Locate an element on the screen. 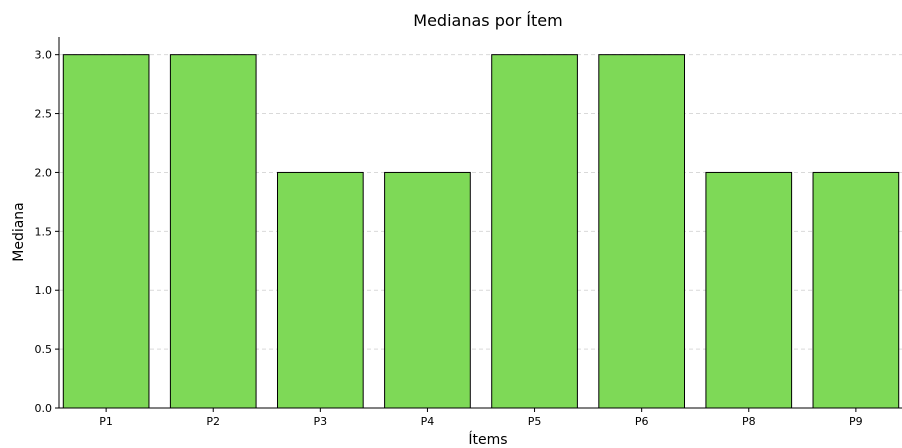  x-tick-label: P9 is located at coordinates (856, 421).